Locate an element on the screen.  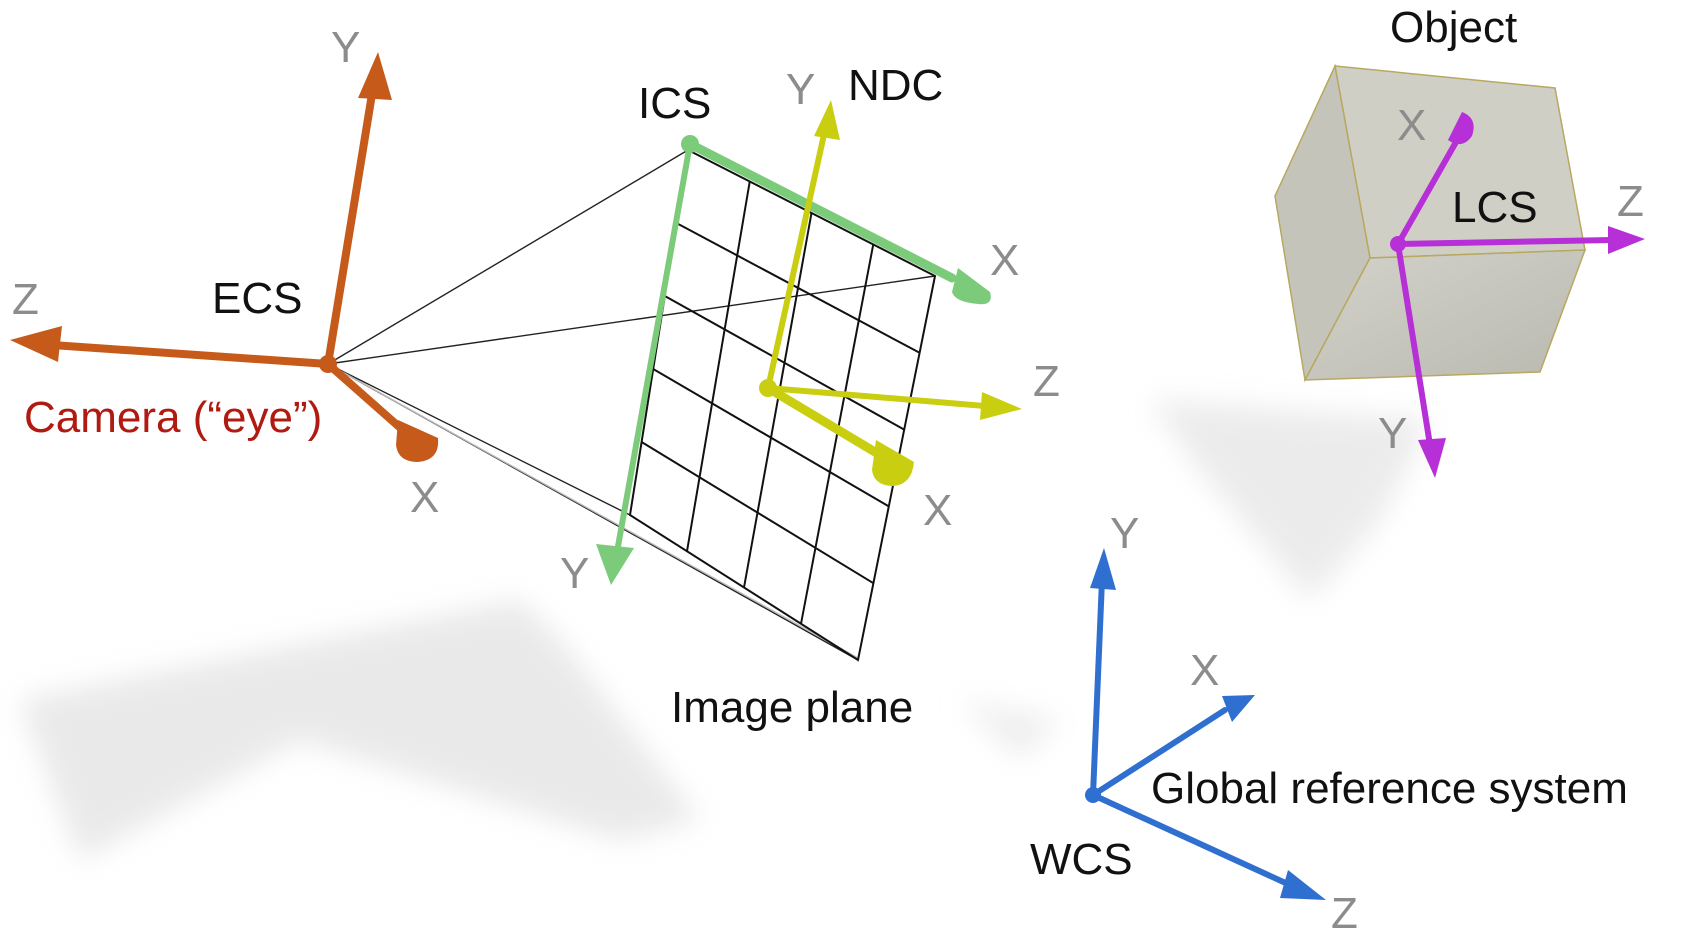
ndc-z-arrowhead is located at coordinates (1001, 406).